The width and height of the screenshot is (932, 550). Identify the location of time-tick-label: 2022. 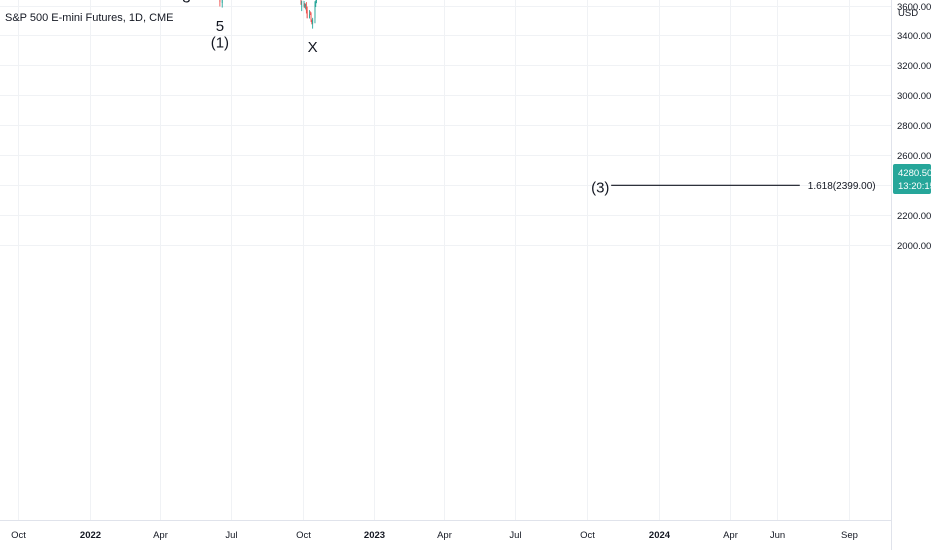
(90, 535).